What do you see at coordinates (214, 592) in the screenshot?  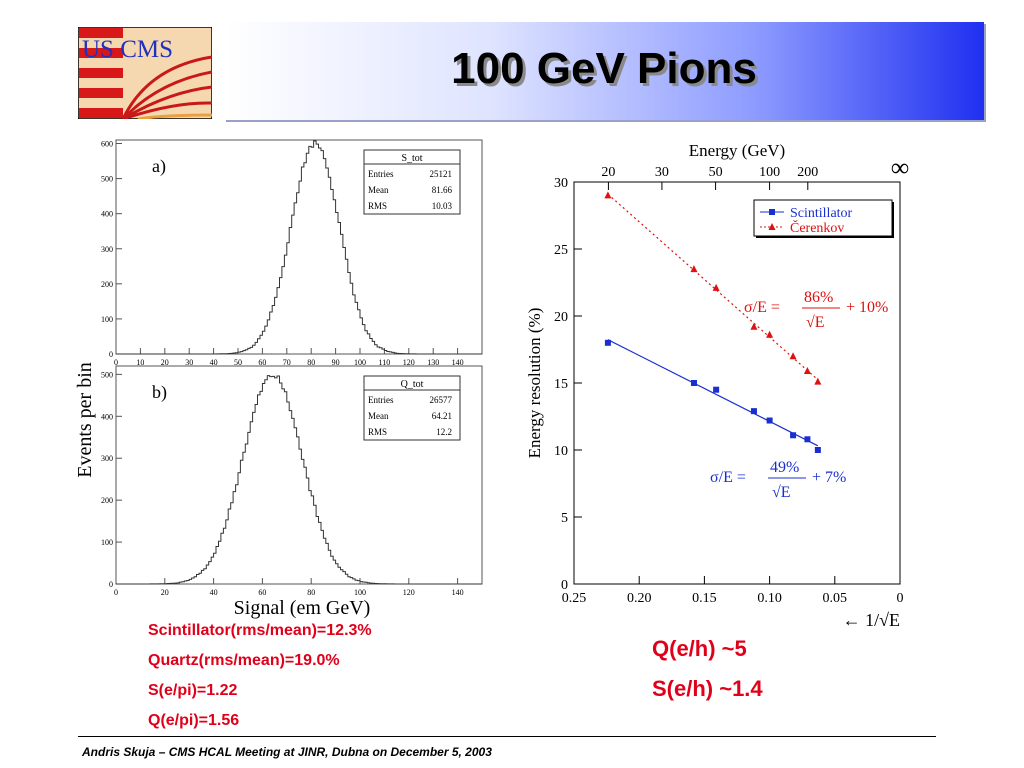 I see `x-tick-label: 40` at bounding box center [214, 592].